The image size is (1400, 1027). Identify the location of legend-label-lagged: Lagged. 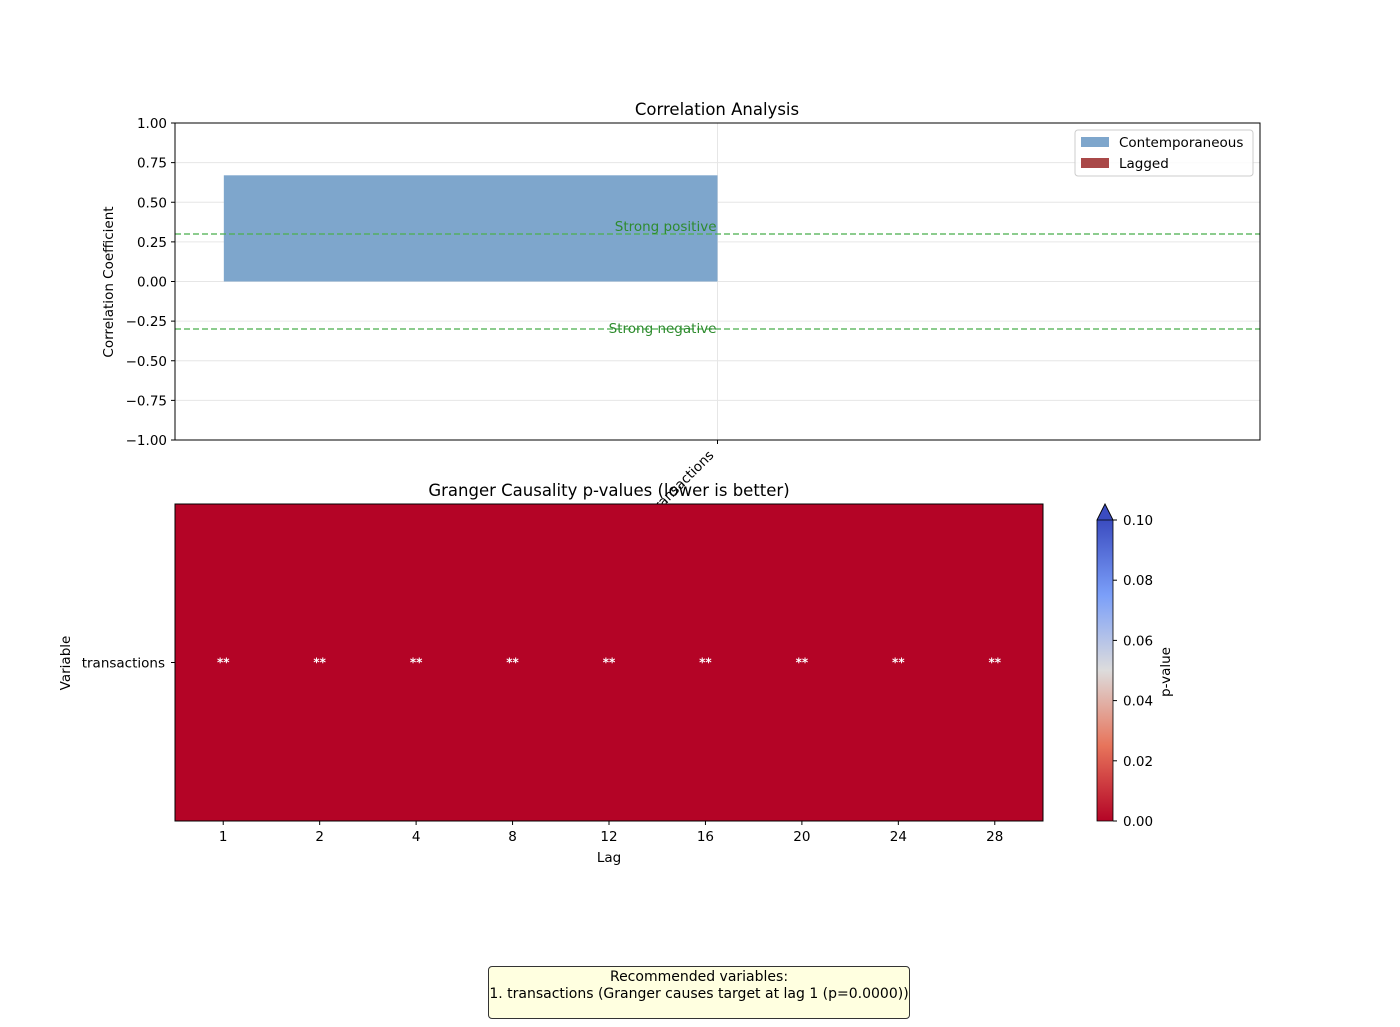
(1144, 164).